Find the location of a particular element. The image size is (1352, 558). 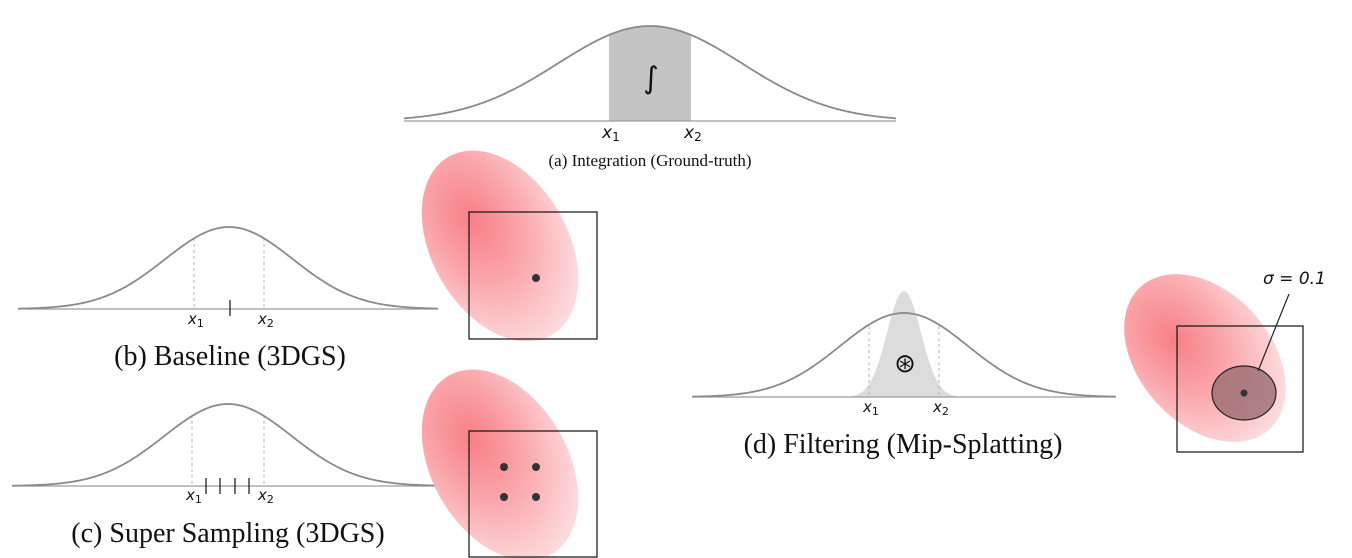

gaussian-splat-c is located at coordinates (500, 463).